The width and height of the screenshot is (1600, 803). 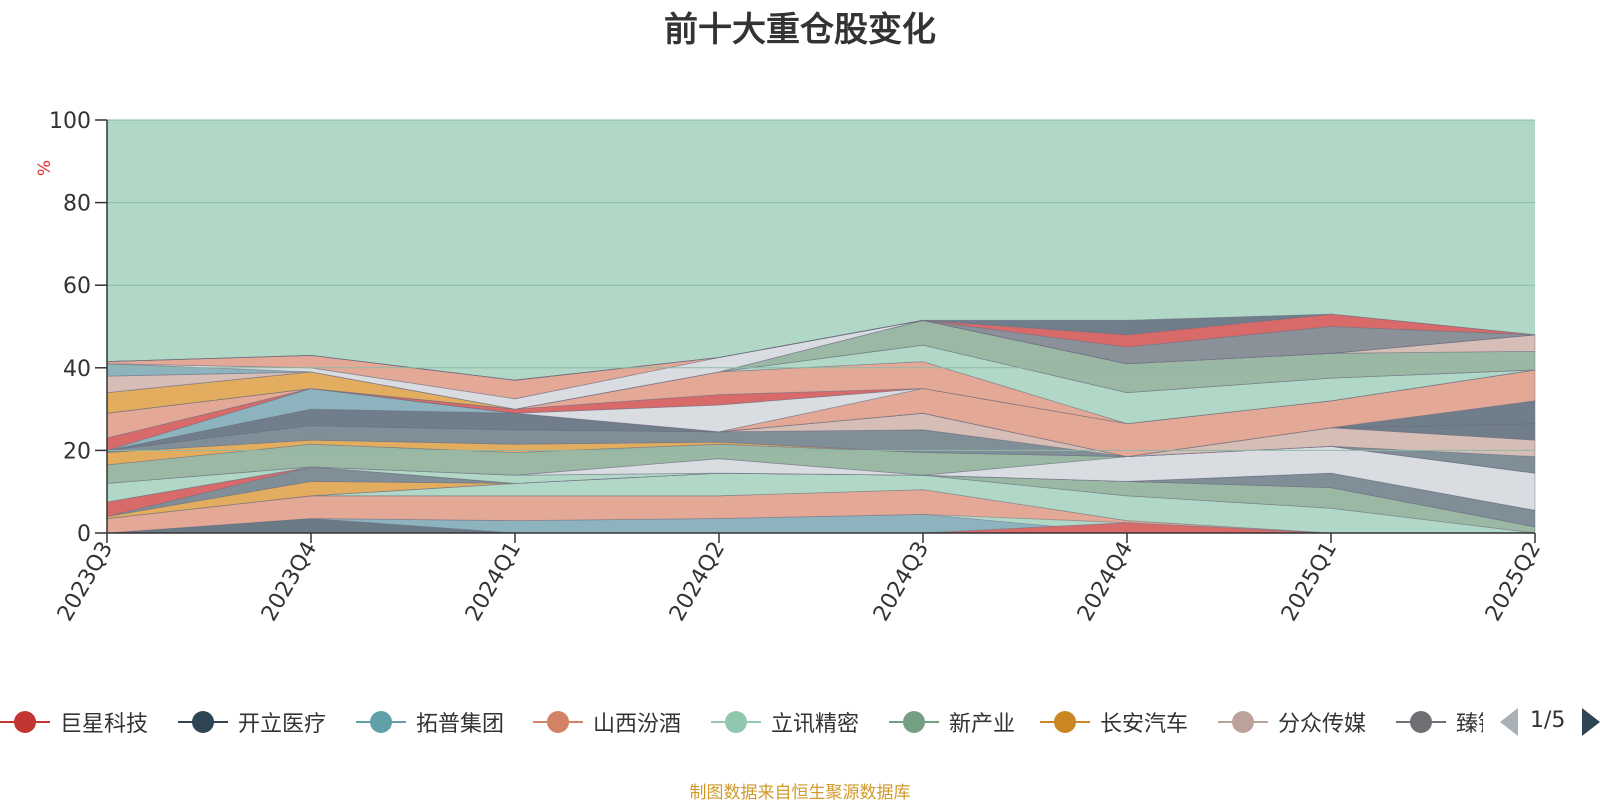 I want to click on legend-item: 新产业, so click(x=952, y=722).